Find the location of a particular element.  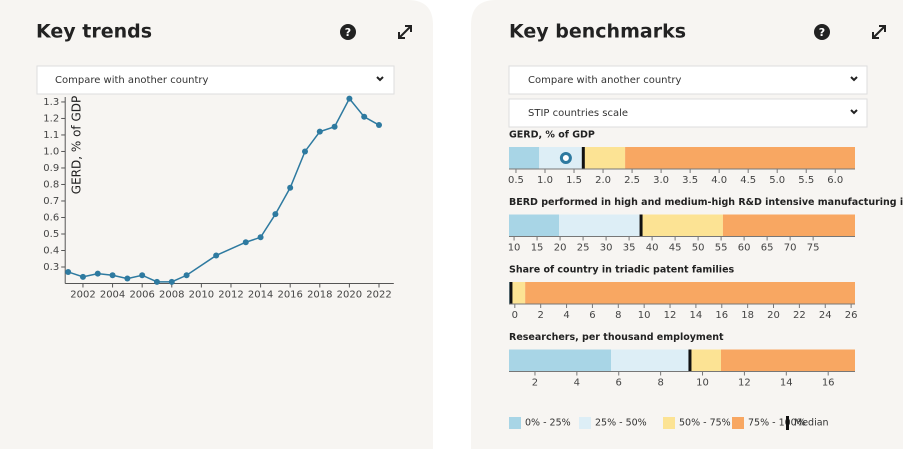

x-tick-label: 5.5 is located at coordinates (806, 180).